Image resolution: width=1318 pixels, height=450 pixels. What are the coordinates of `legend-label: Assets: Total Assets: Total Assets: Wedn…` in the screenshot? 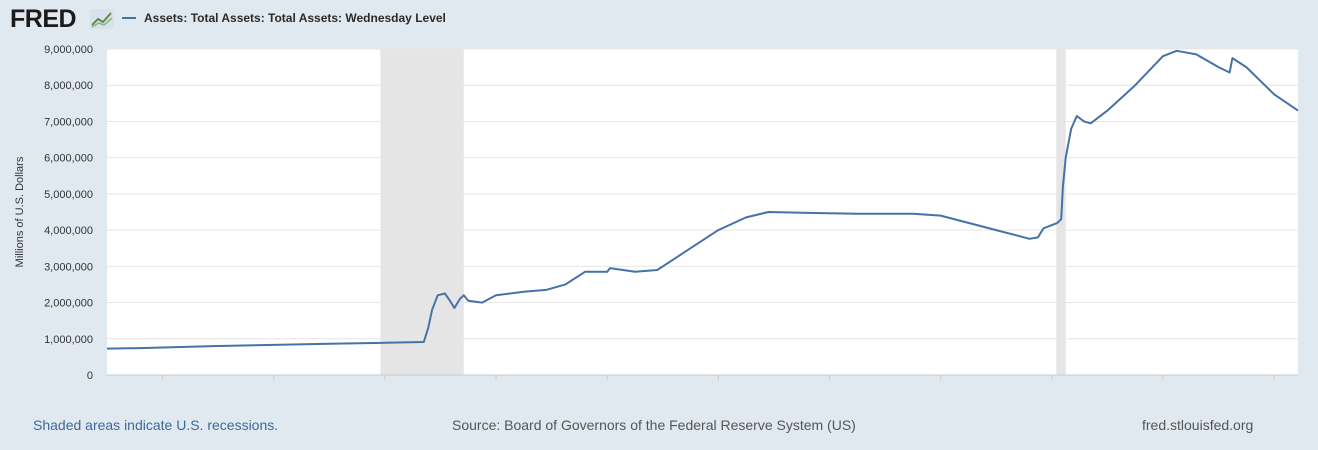 It's located at (295, 18).